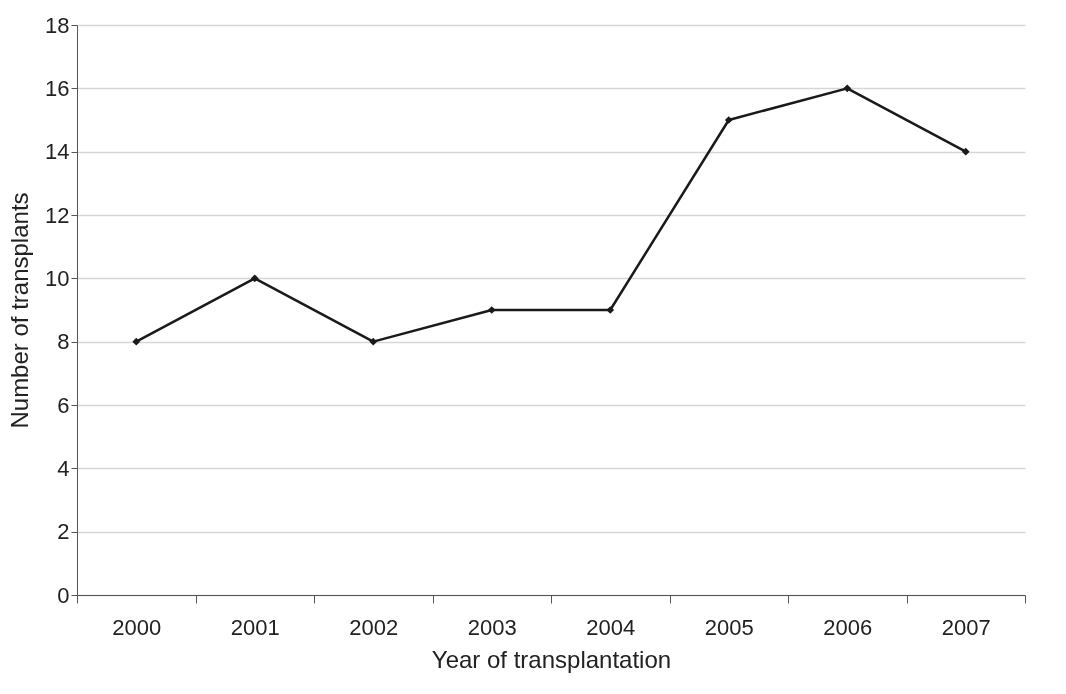  Describe the element at coordinates (63, 468) in the screenshot. I see `y-tick-label: 4` at that location.